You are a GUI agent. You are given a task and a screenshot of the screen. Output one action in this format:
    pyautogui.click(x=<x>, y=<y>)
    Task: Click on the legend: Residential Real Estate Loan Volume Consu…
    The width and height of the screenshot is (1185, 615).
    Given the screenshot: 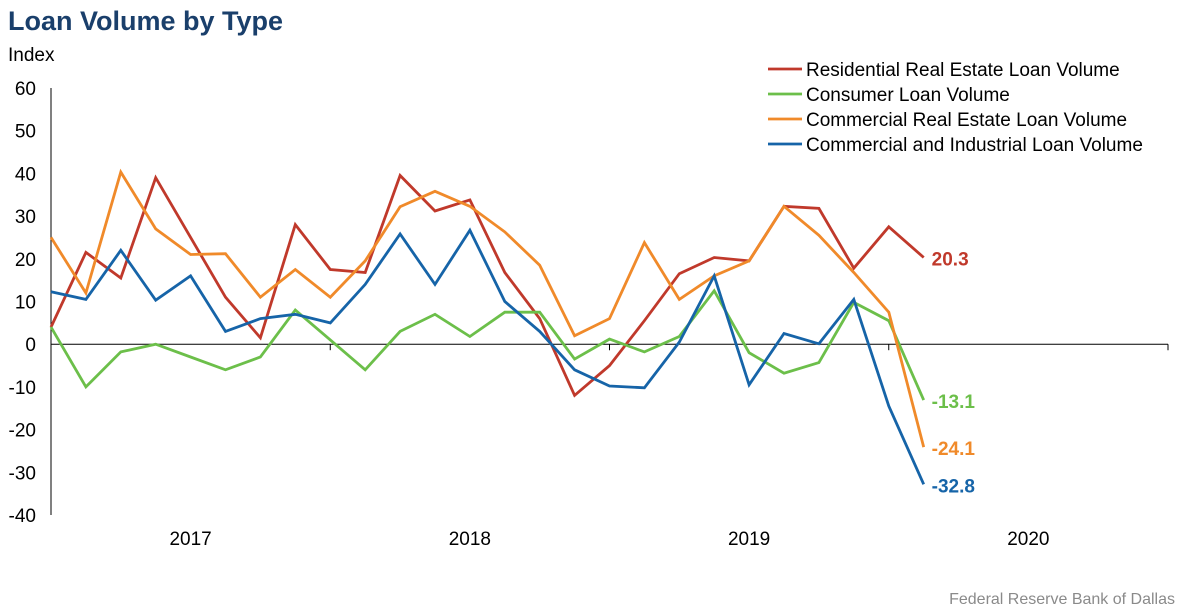 What is the action you would take?
    pyautogui.click(x=955, y=108)
    